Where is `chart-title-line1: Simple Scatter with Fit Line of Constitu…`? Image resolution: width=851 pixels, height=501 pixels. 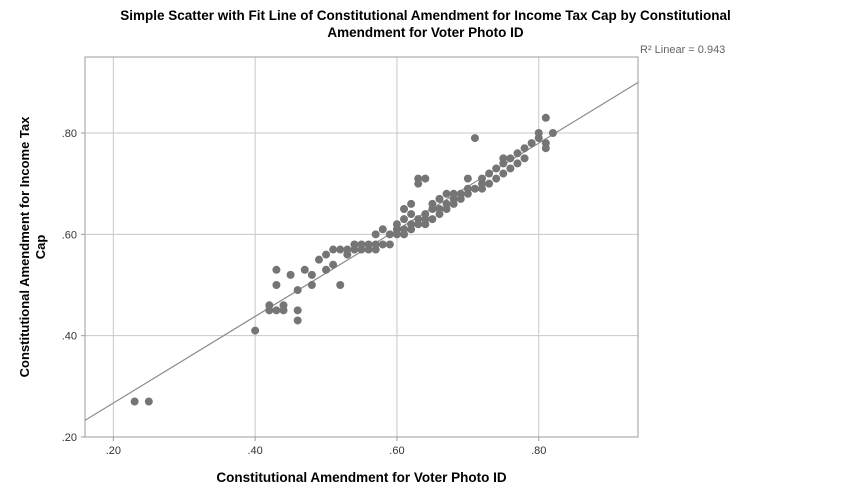 chart-title-line1: Simple Scatter with Fit Line of Constitu… is located at coordinates (425, 15).